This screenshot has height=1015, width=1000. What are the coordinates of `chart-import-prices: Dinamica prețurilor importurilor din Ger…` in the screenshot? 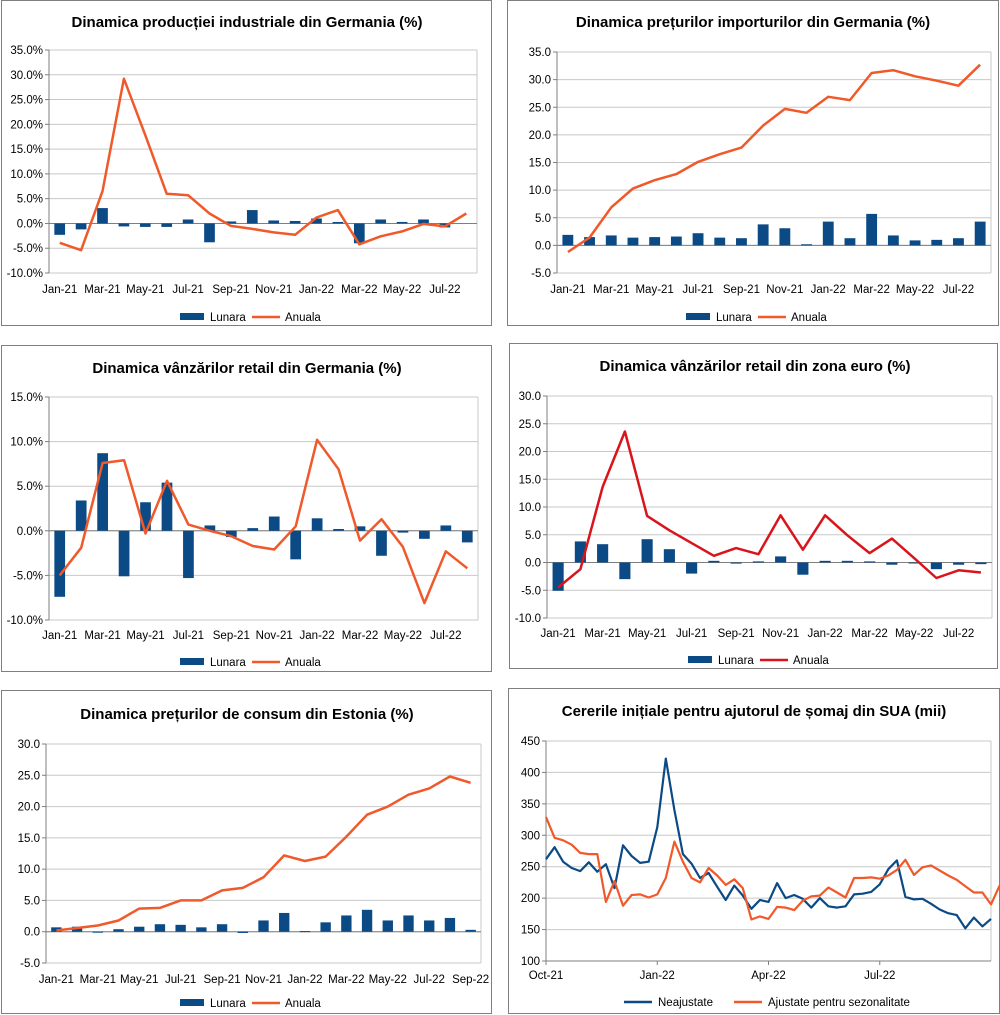 It's located at (760, 169).